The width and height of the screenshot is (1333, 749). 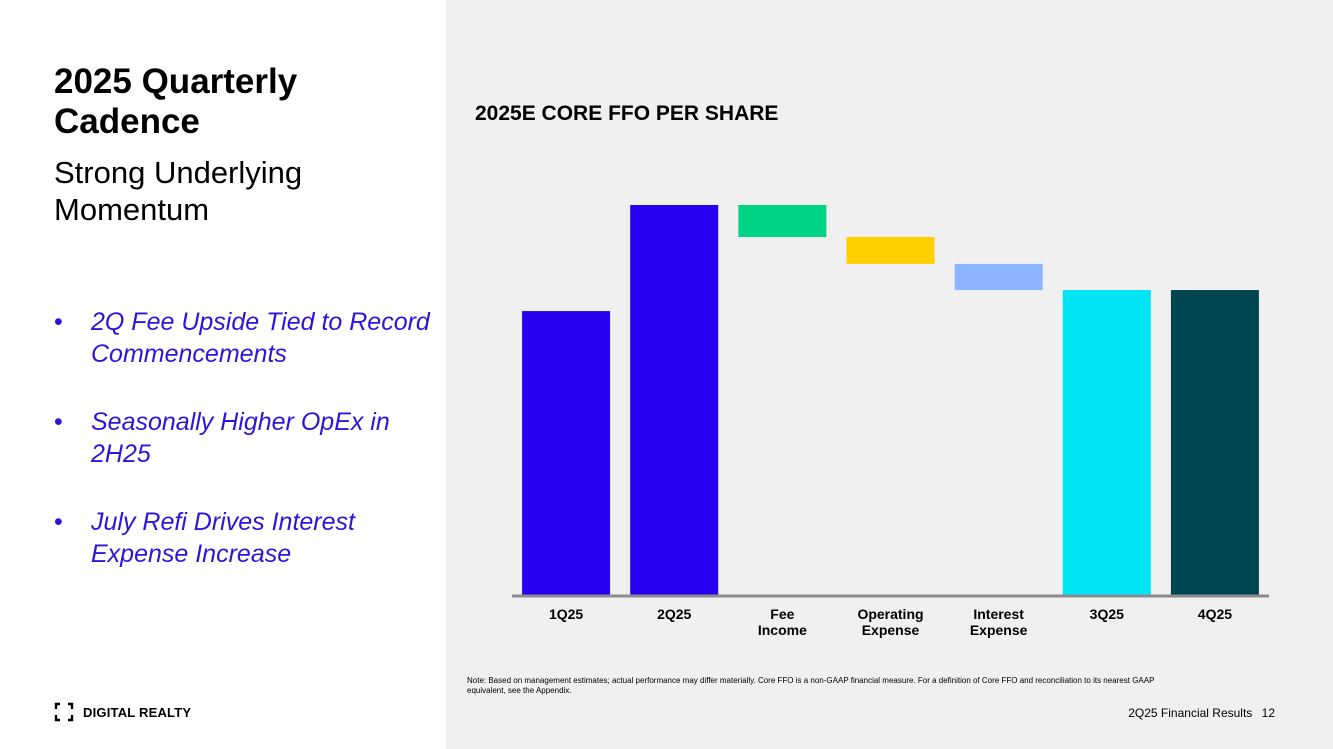 What do you see at coordinates (674, 614) in the screenshot?
I see `x-tick-label: 2Q25` at bounding box center [674, 614].